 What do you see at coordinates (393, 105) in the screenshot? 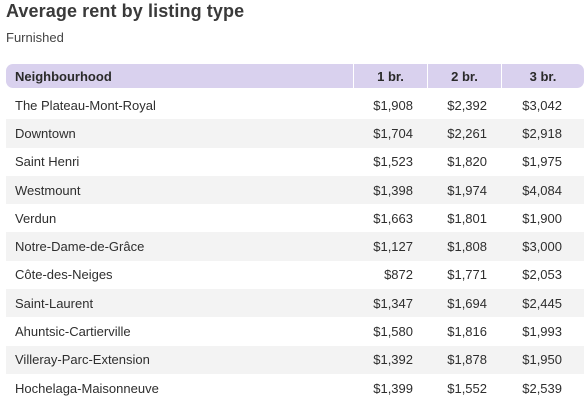
I see `cell-1br: $1,908` at bounding box center [393, 105].